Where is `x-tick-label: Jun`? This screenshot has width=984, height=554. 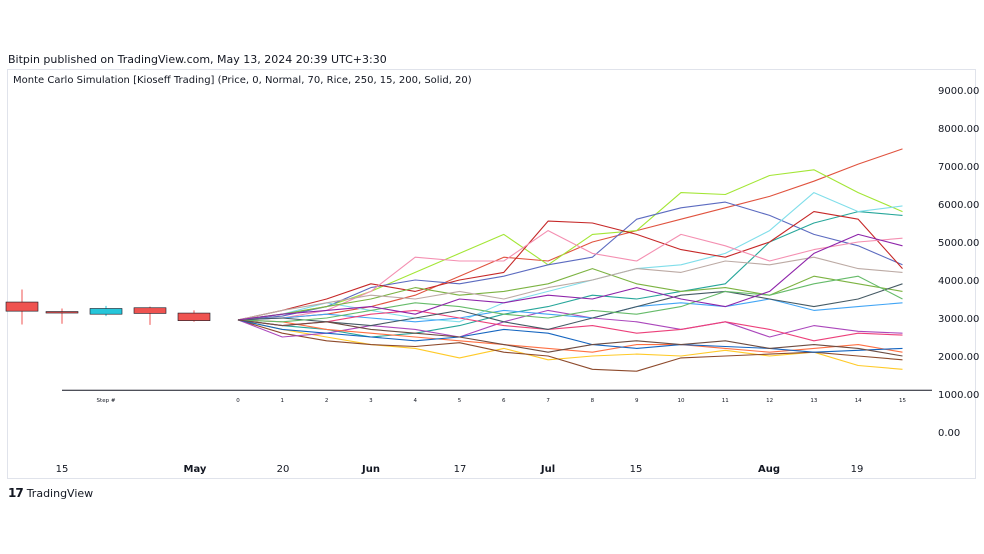
x-tick-label: Jun is located at coordinates (370, 469).